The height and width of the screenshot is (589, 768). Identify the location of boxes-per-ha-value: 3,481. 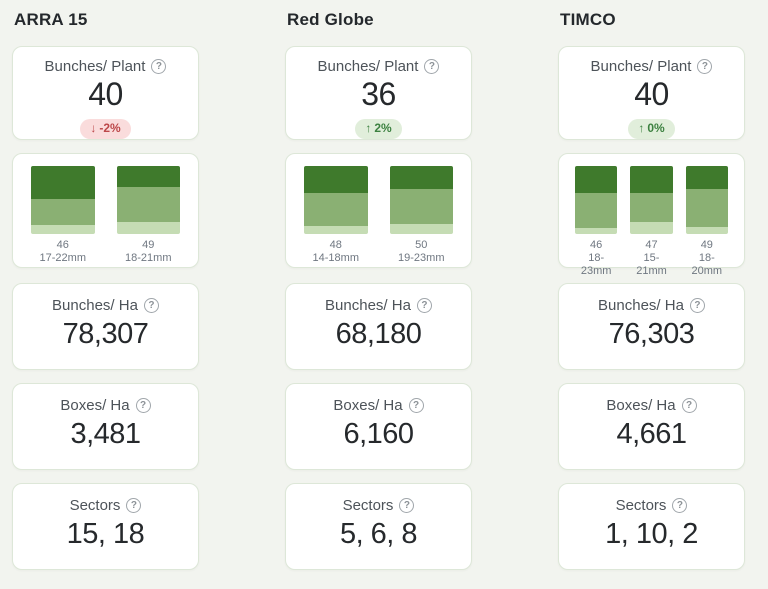
(105, 434).